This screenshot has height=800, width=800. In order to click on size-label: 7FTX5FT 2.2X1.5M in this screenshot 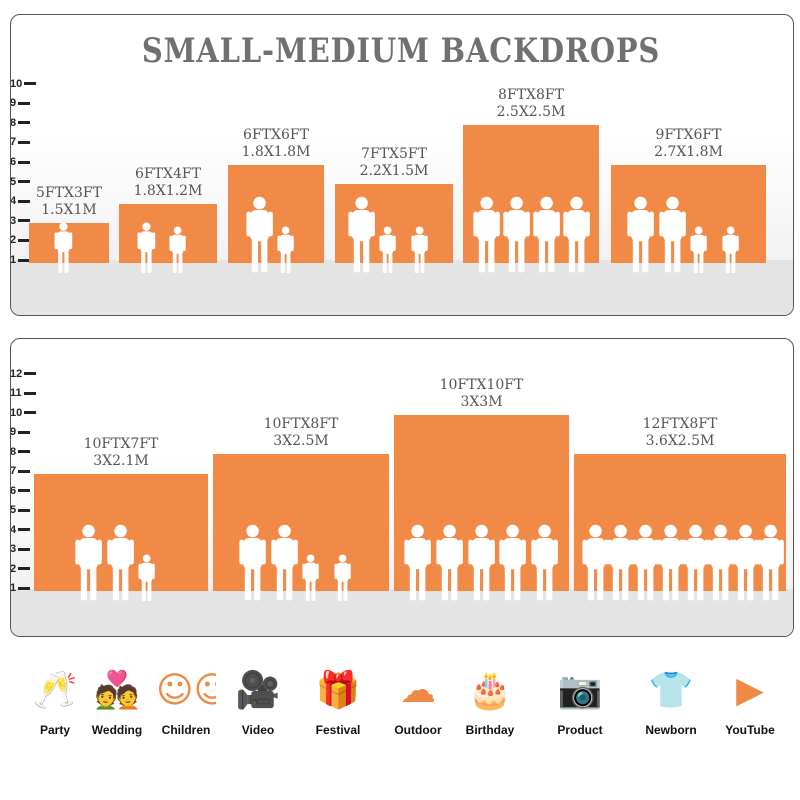, I will do `click(394, 163)`.